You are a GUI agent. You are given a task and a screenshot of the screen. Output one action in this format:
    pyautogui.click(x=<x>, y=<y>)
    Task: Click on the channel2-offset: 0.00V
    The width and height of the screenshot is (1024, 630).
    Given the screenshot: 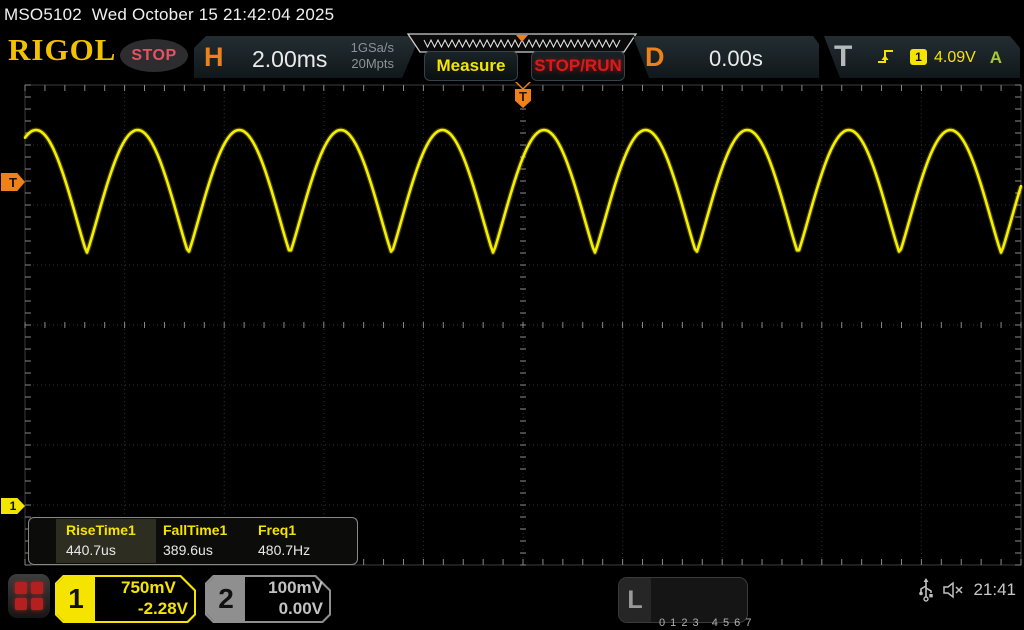 What is the action you would take?
    pyautogui.click(x=300, y=608)
    